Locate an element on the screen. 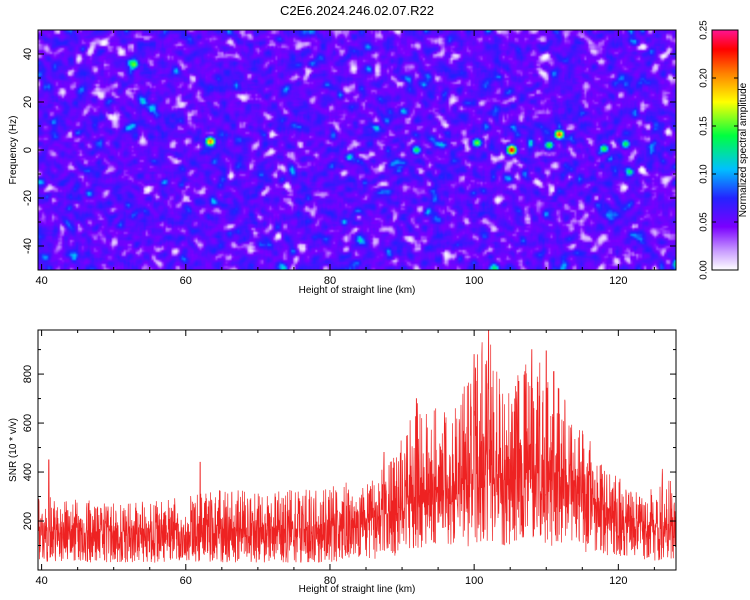 The width and height of the screenshot is (750, 600). snr-y-tick-label-600: 600 is located at coordinates (28, 423).